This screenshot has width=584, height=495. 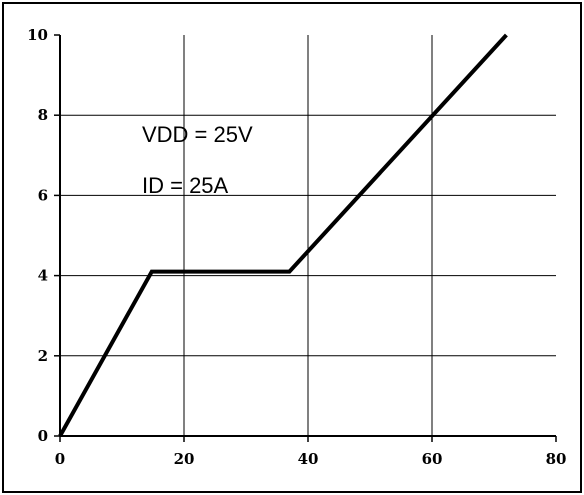 I want to click on y-tick-label-10: 10, so click(x=37, y=35).